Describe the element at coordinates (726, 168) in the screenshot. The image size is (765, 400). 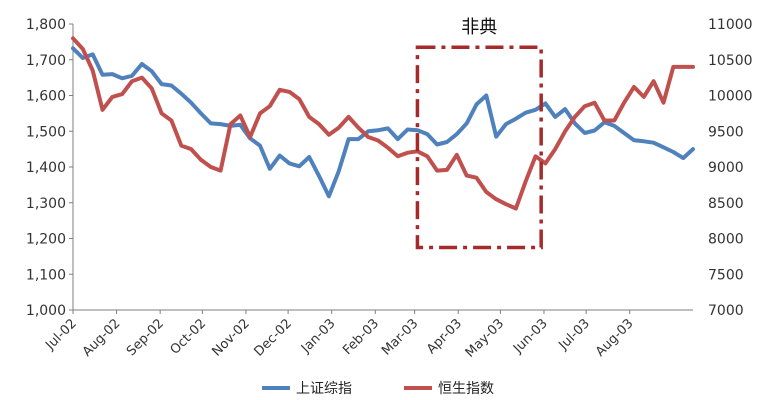
I see `right-tick-label: 9000` at that location.